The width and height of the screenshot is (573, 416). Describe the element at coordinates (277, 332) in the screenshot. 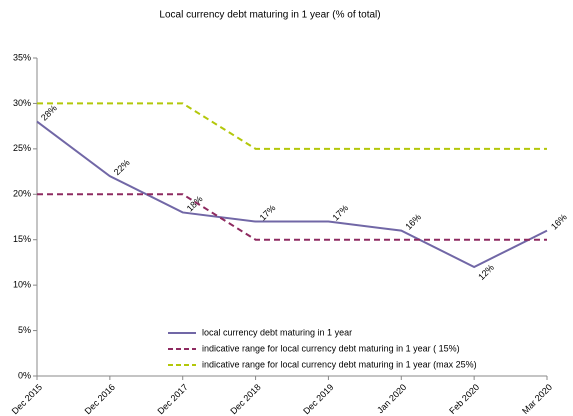

I see `legend-label: local currency debt maturing in 1 year` at that location.